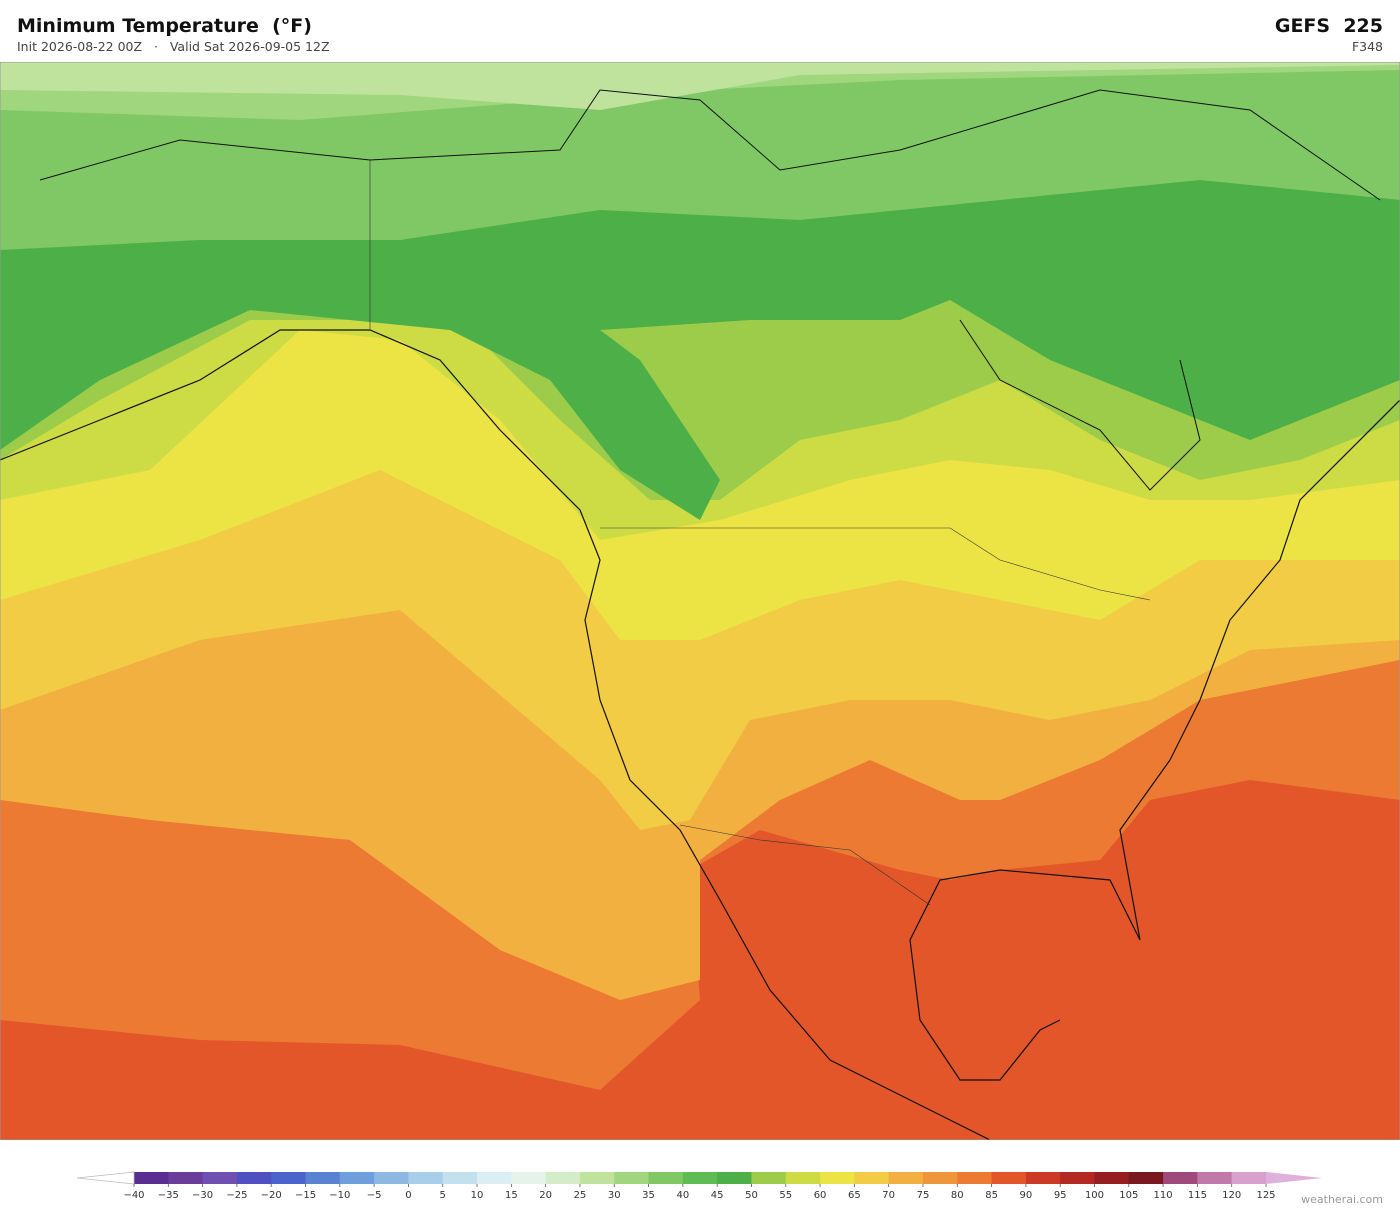 This screenshot has width=1400, height=1215. I want to click on colorbar-tick-label: 5, so click(443, 1195).